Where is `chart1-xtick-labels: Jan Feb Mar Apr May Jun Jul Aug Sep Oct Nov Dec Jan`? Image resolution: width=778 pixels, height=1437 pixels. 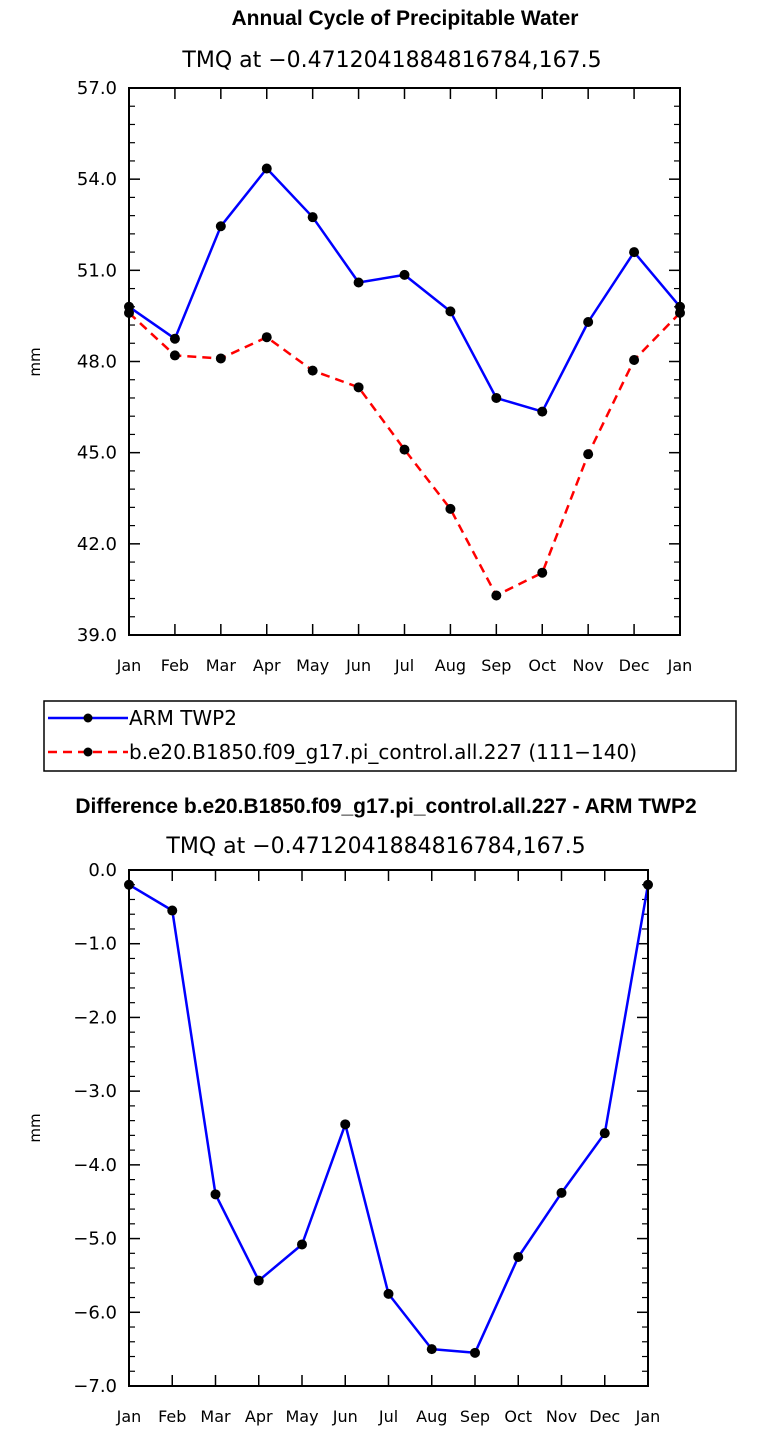
chart1-xtick-labels: Jan Feb Mar Apr May Jun Jul Aug Sep Oct Nov Dec Jan is located at coordinates (404, 665).